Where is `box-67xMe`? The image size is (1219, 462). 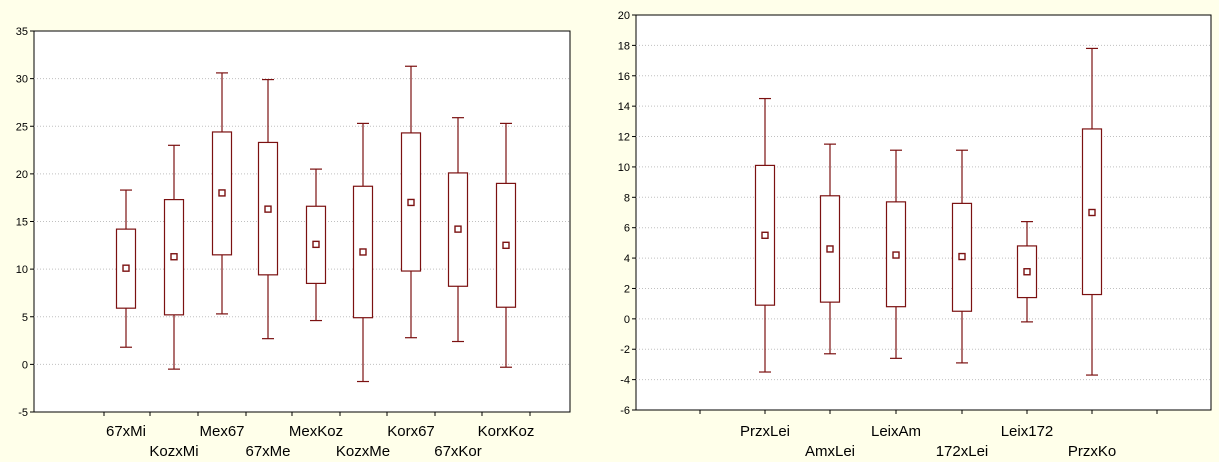 box-67xMe is located at coordinates (268, 209).